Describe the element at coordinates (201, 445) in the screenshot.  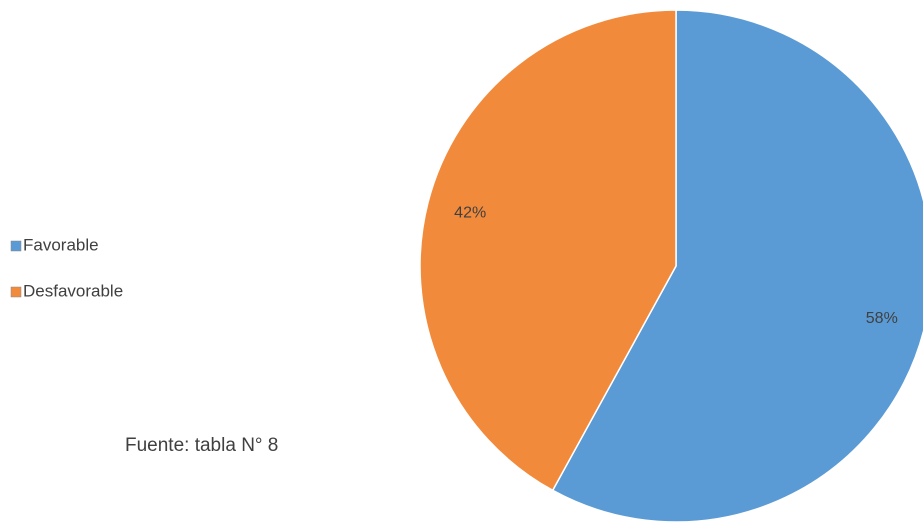
I see `annotation: Fuente: tabla N° 8` at that location.